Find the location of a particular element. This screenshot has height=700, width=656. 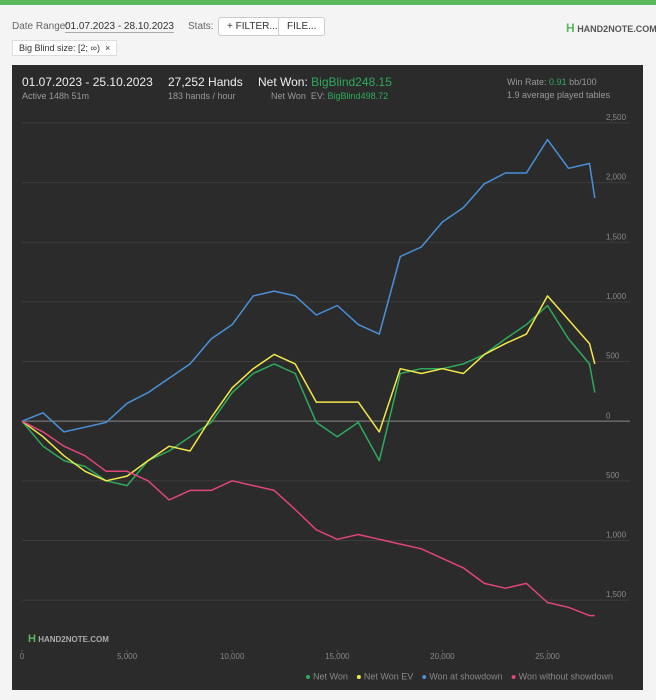

active: Active 148h 51m is located at coordinates (56, 96).